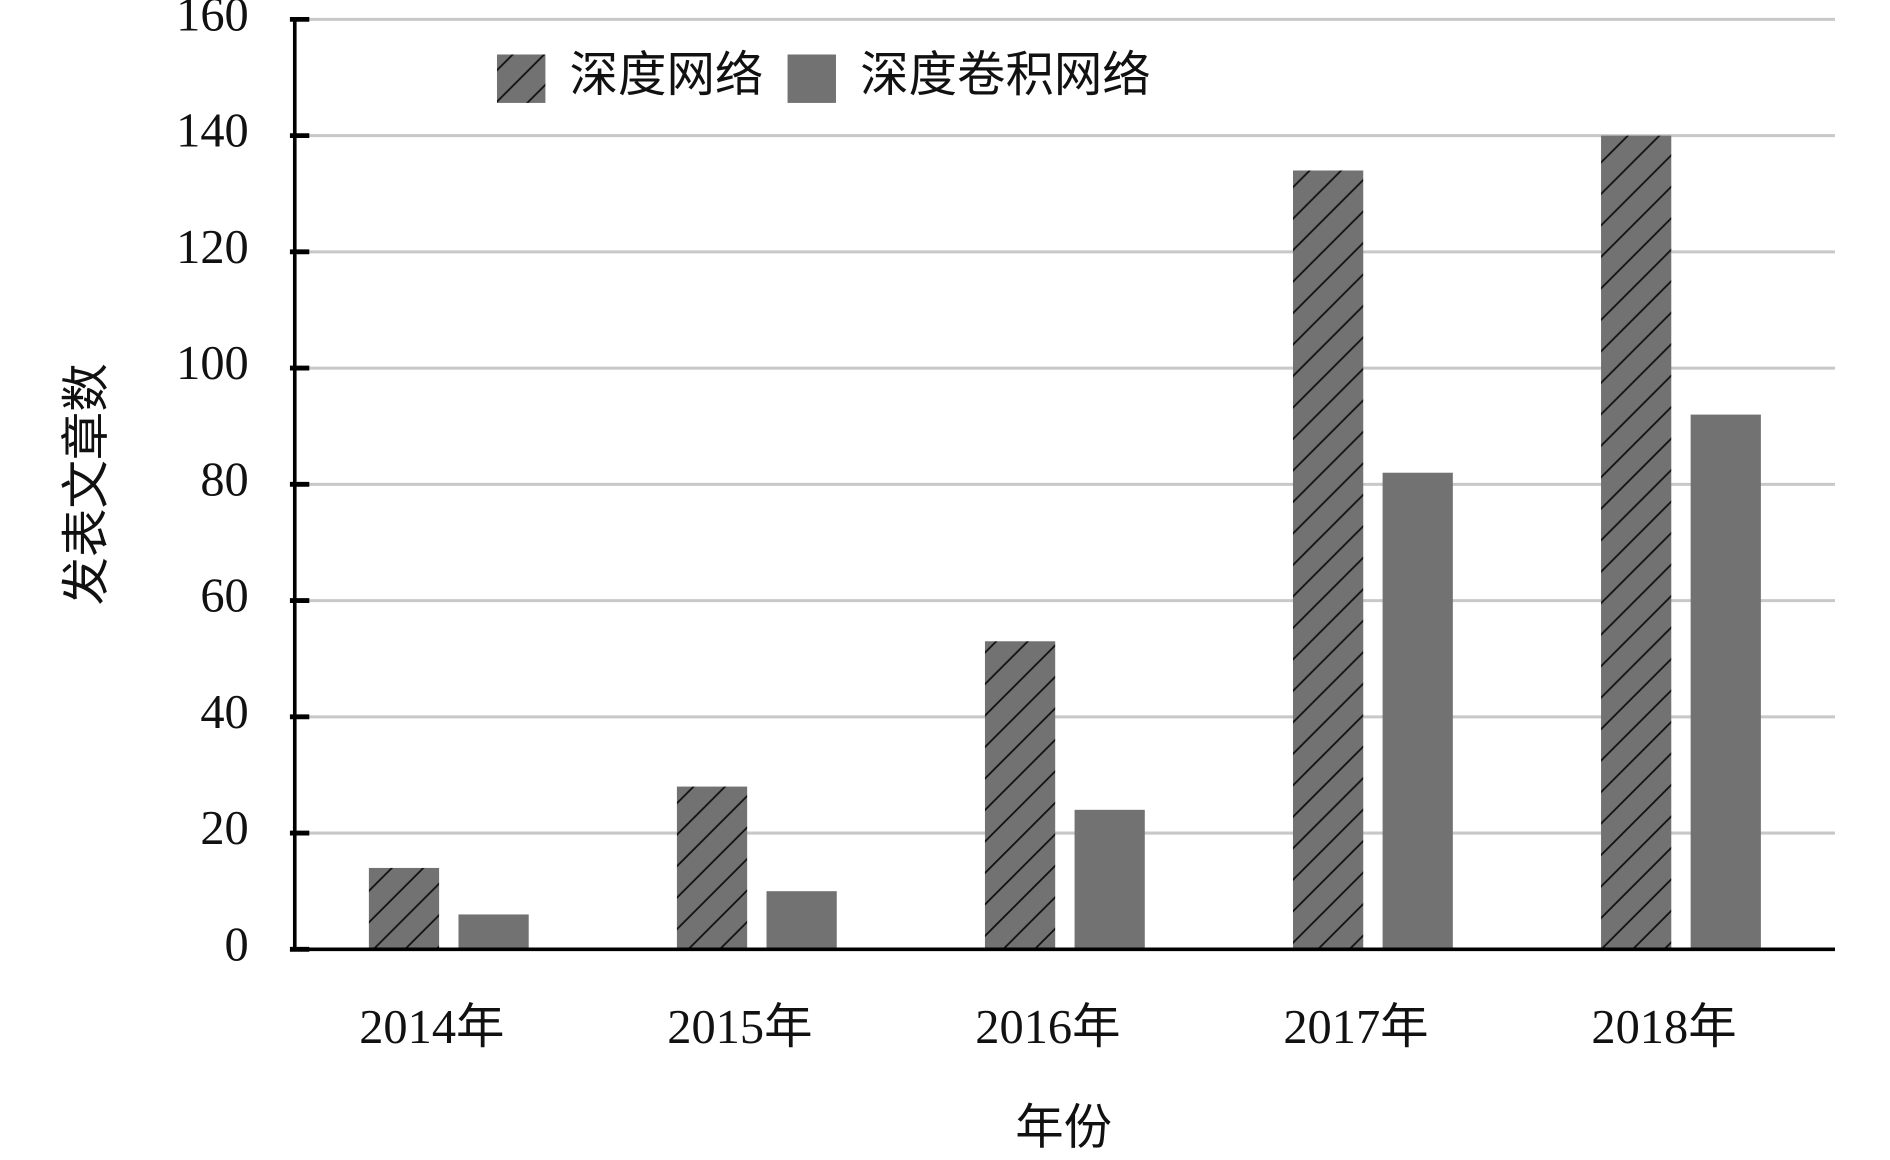 This screenshot has height=1160, width=1890. I want to click on x-tick-label: 2016年, so click(1047, 1027).